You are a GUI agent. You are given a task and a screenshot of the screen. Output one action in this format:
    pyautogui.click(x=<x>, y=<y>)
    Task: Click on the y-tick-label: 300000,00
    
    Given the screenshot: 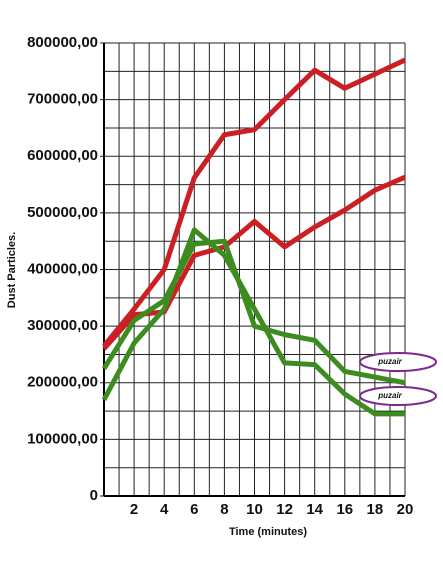 What is the action you would take?
    pyautogui.click(x=62, y=325)
    